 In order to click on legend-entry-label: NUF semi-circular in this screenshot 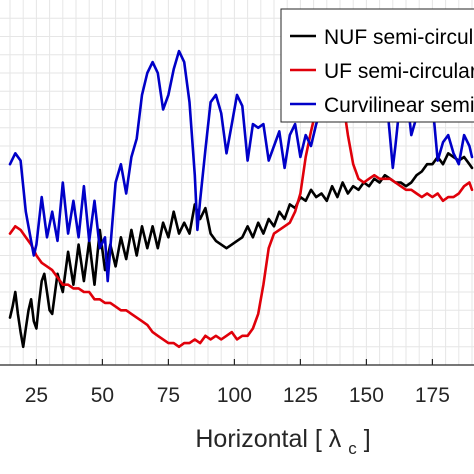, I will do `click(399, 37)`.